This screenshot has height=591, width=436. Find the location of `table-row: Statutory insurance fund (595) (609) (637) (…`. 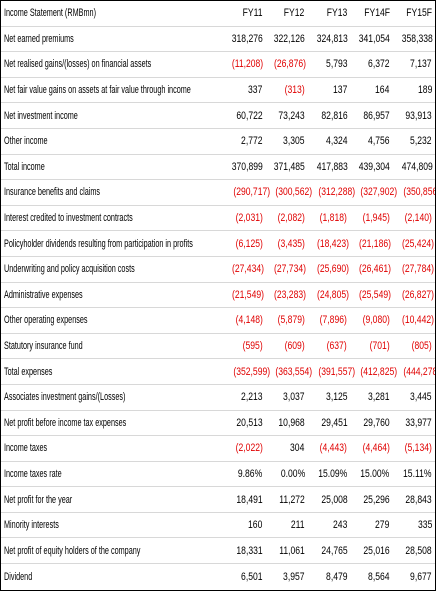

table-row: Statutory insurance fund (595) (609) (637) (… is located at coordinates (218, 347).